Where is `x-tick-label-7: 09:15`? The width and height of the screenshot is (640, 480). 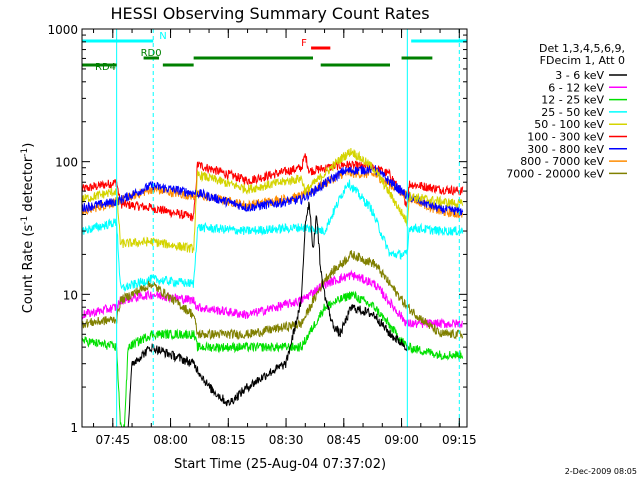 x-tick-label-7: 09:15 is located at coordinates (459, 440).